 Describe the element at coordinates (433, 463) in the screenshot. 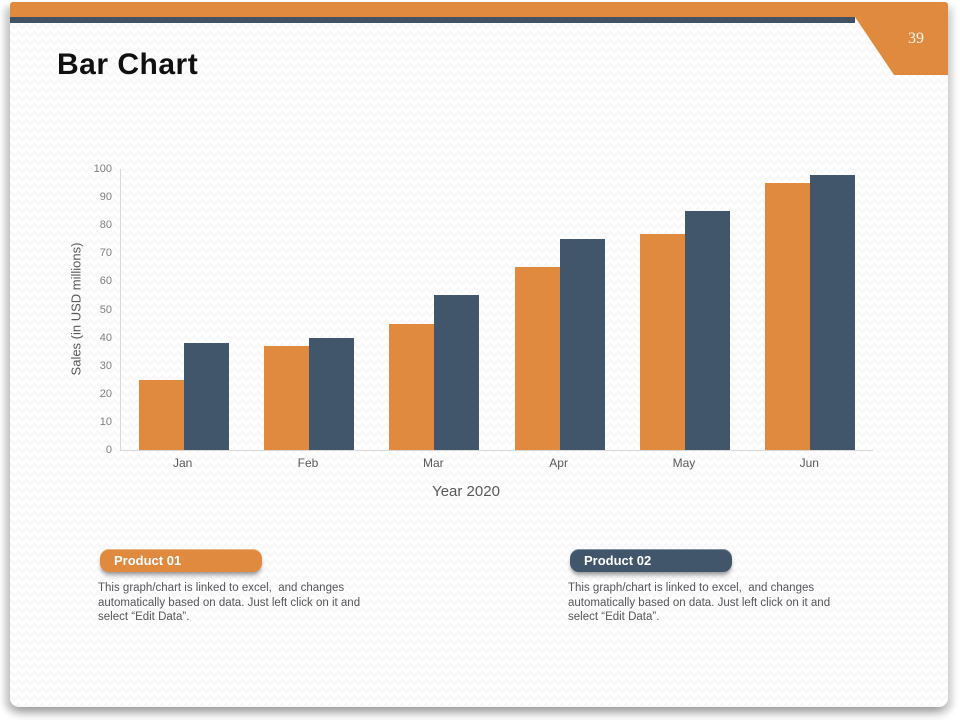

I see `x-tick-label-mar: Mar` at that location.